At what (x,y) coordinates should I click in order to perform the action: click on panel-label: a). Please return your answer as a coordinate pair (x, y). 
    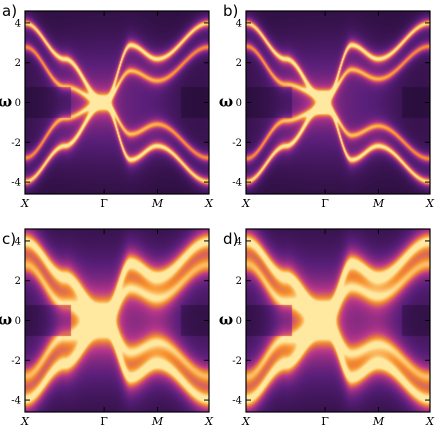
    Looking at the image, I should click on (9, 11).